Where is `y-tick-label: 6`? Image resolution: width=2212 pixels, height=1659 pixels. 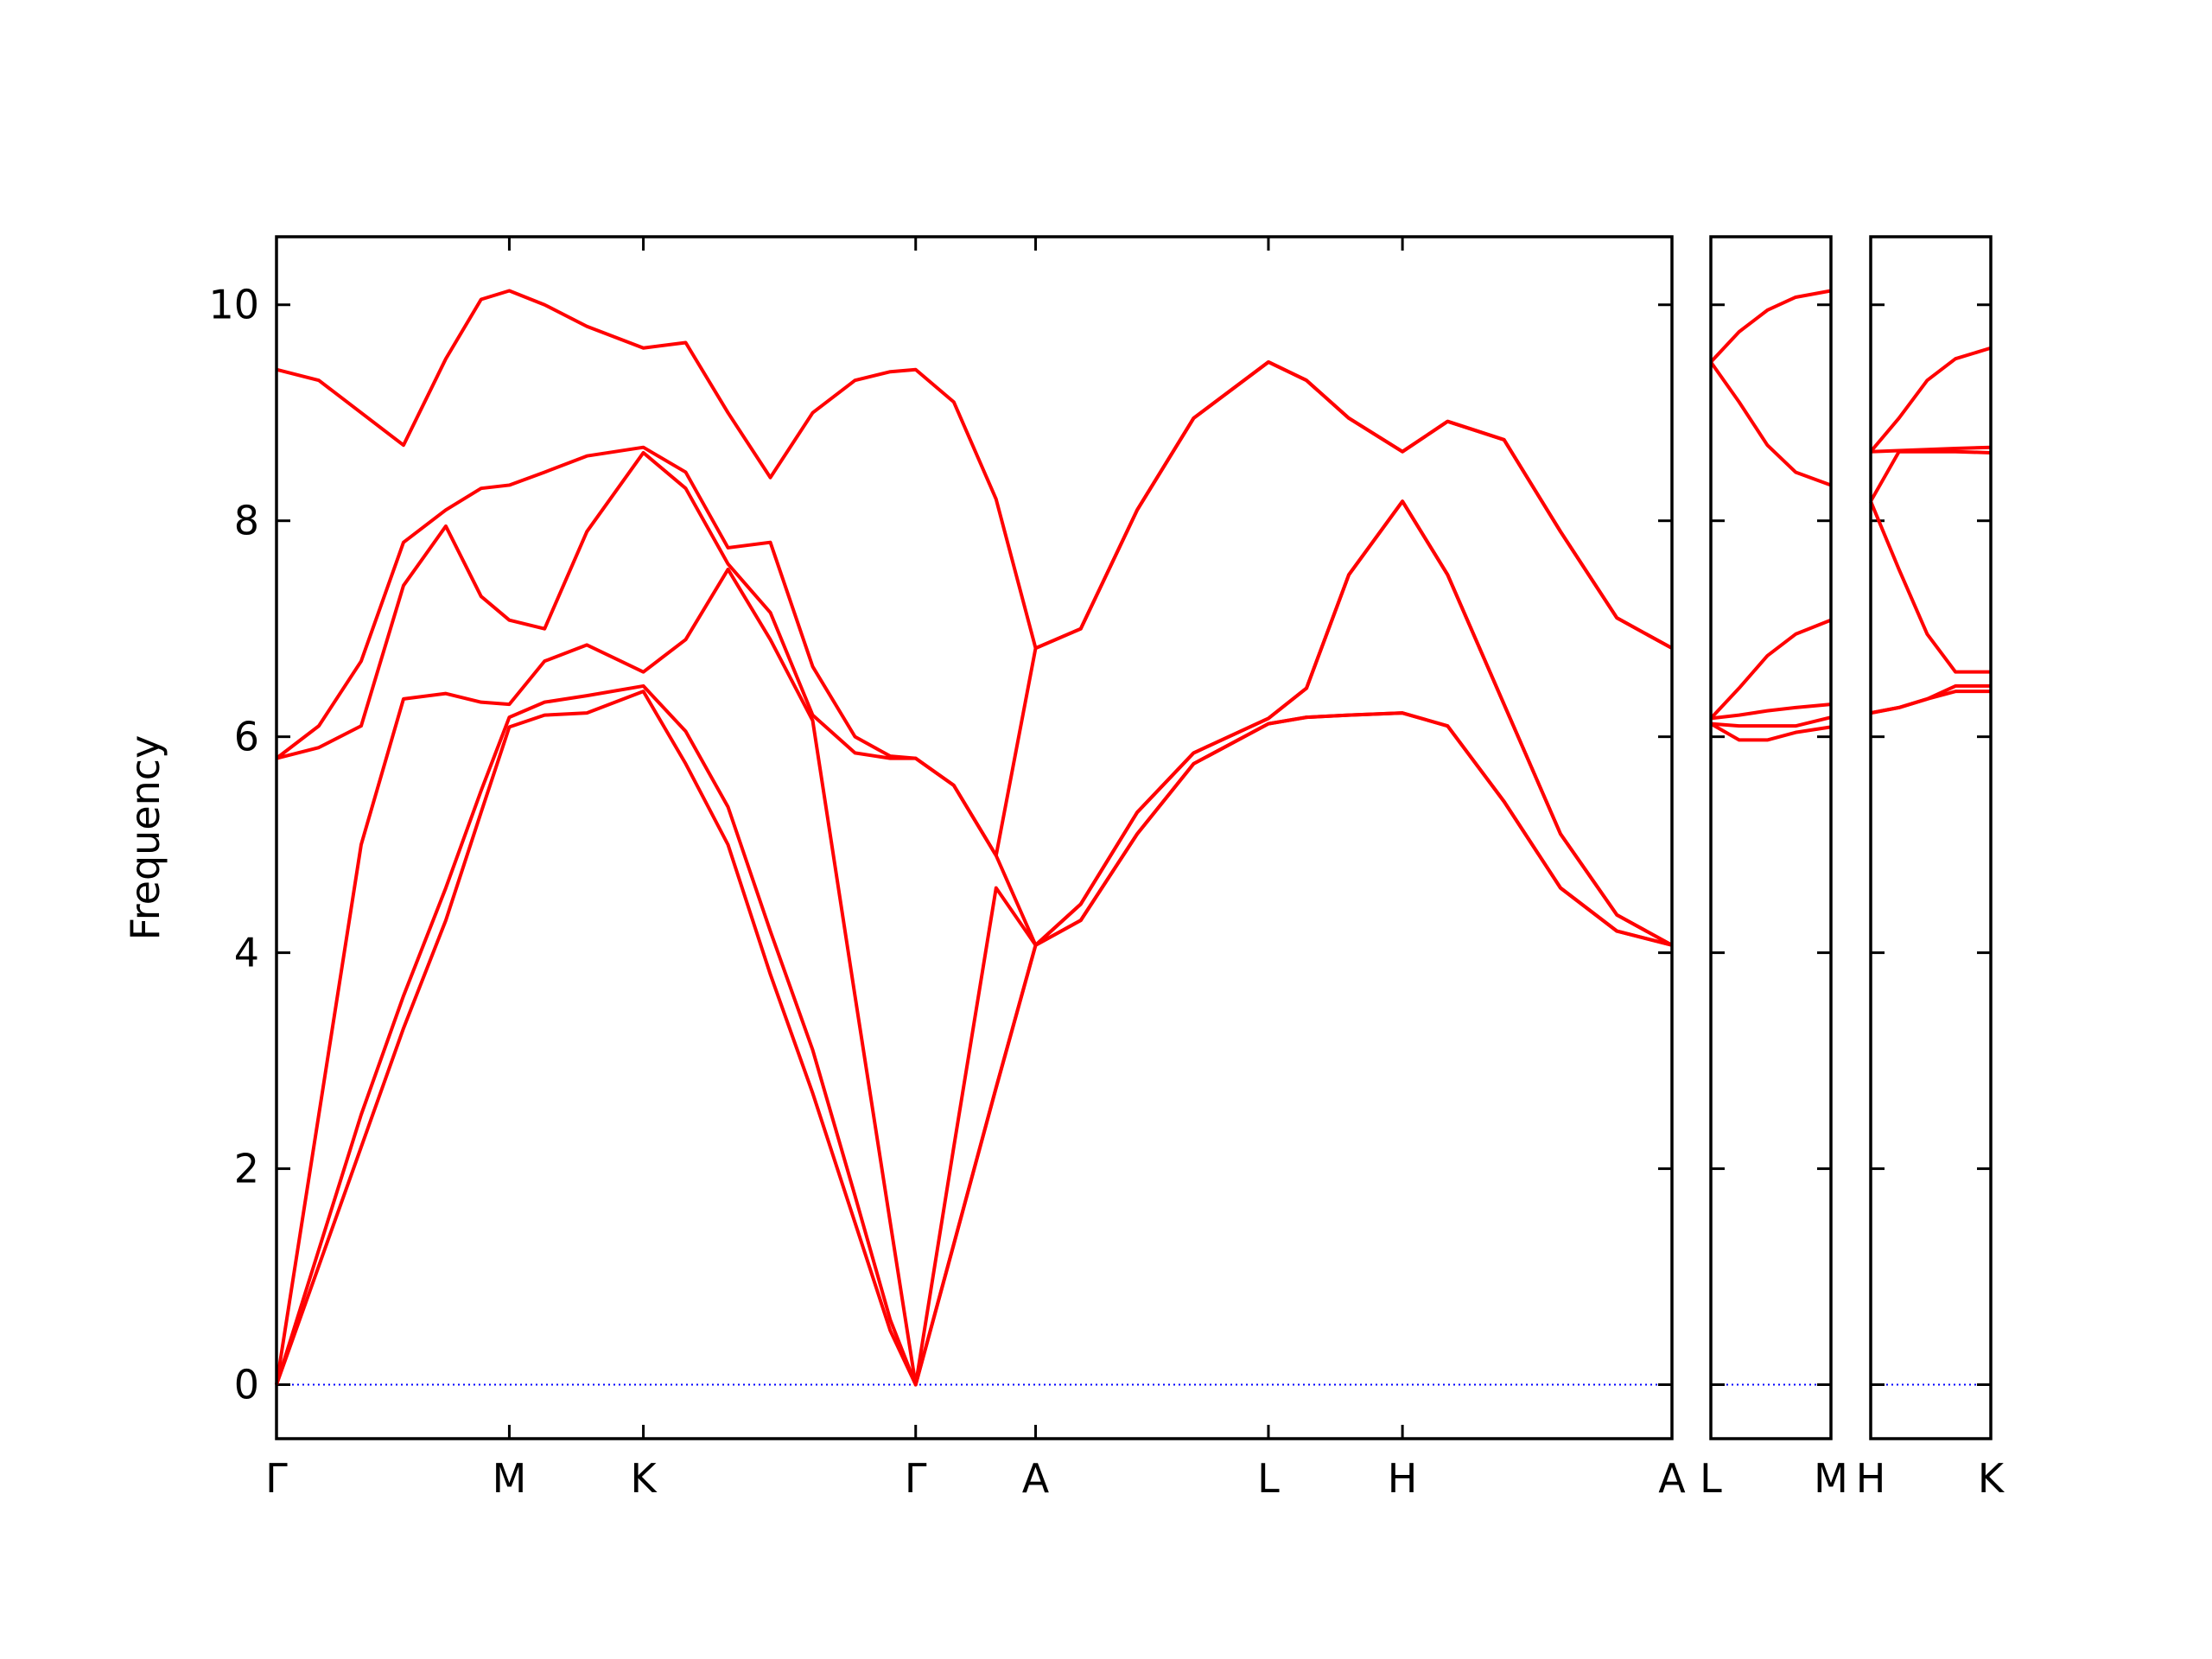 y-tick-label: 6 is located at coordinates (246, 737).